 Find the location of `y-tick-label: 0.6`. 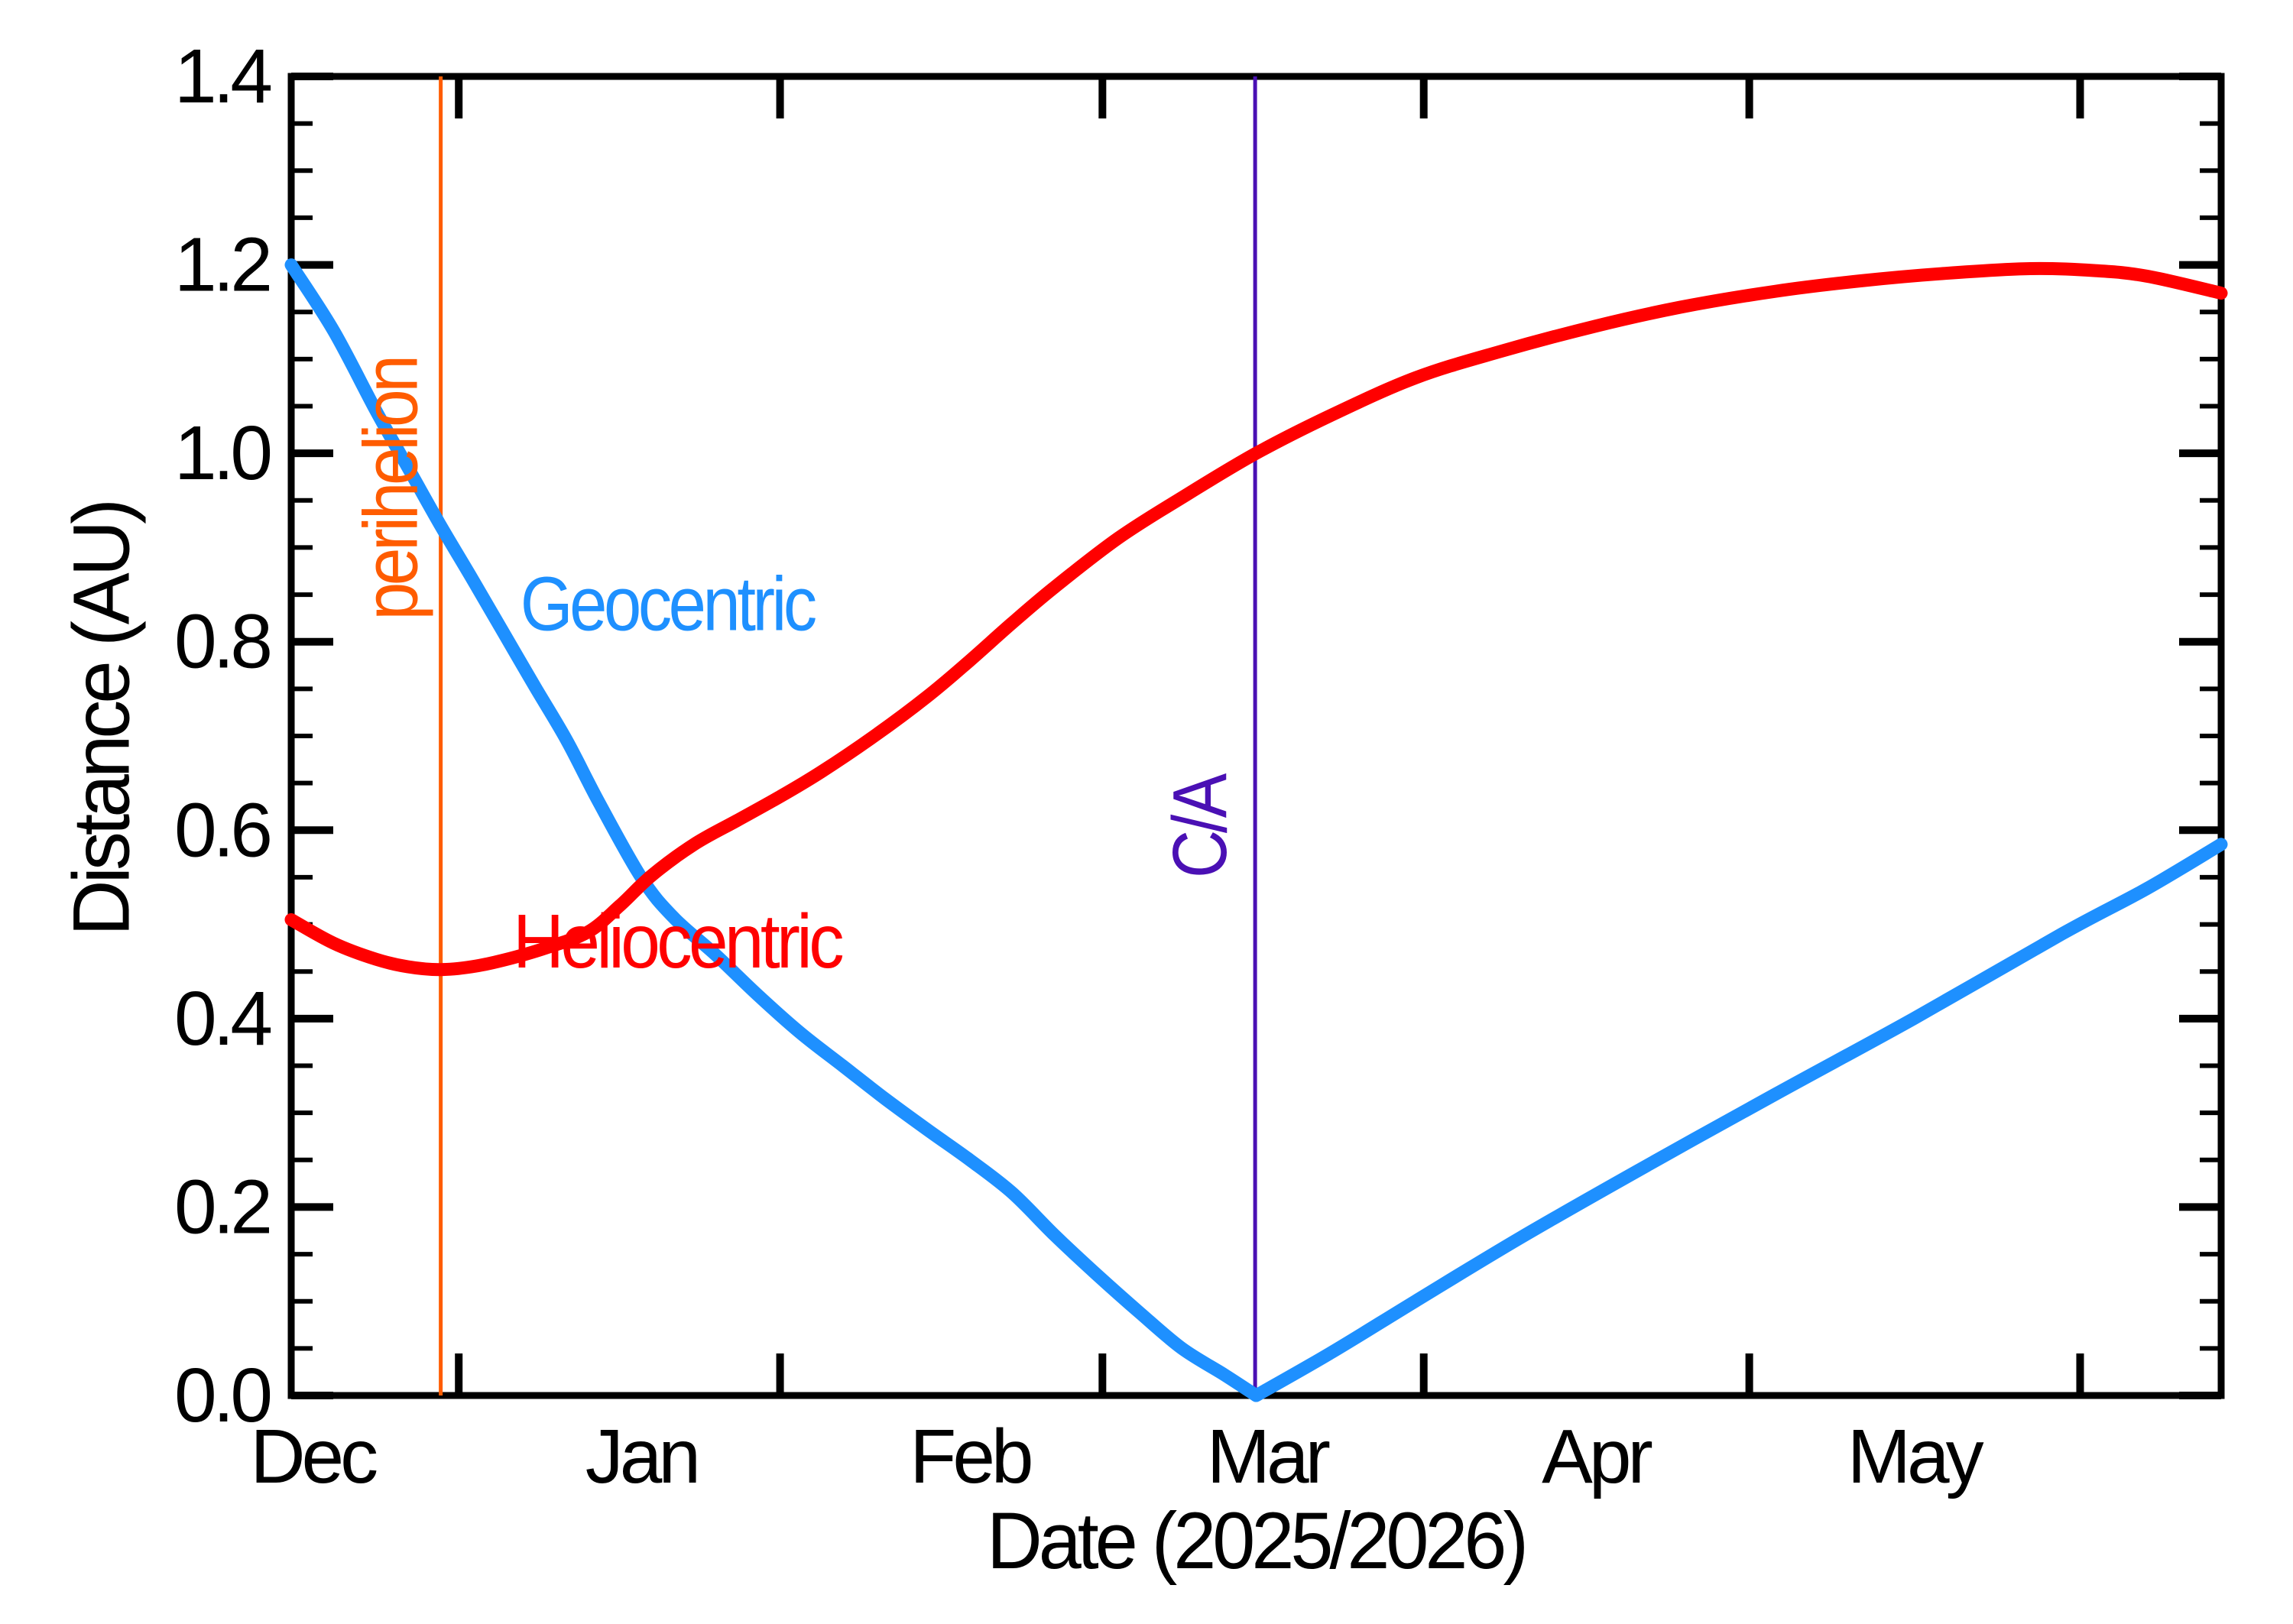

y-tick-label: 0.6 is located at coordinates (222, 830).